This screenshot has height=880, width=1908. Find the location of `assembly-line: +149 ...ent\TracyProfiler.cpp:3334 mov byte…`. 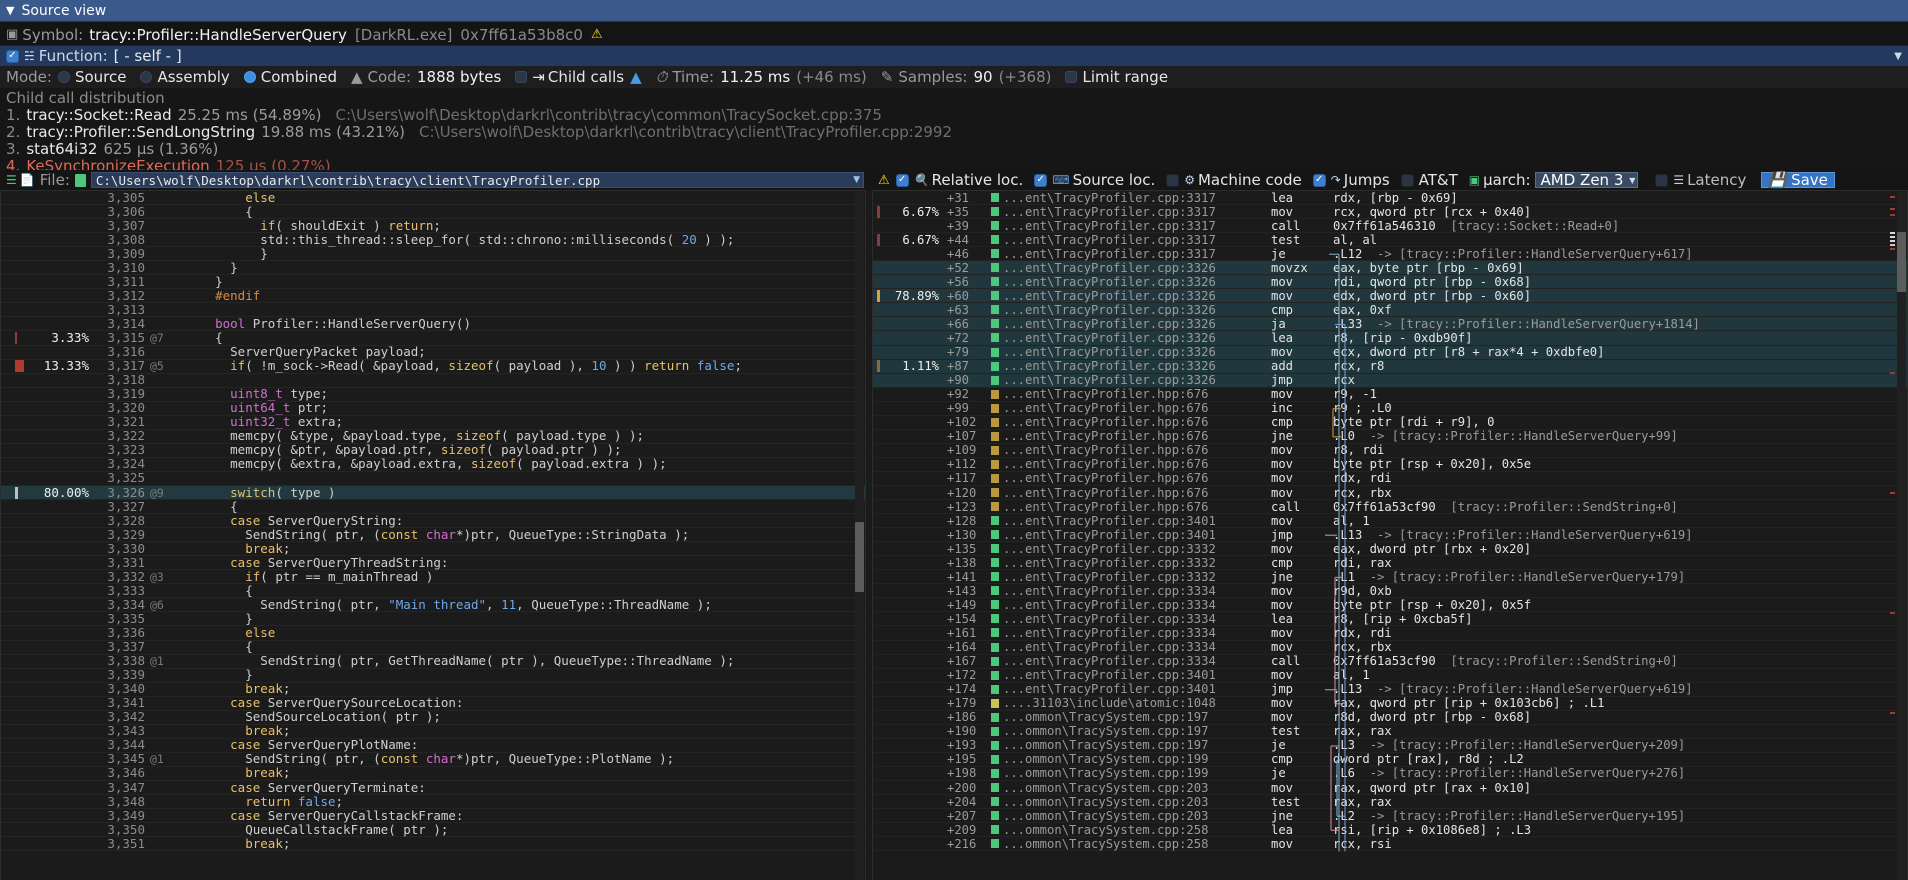

assembly-line: +149 ...ent\TracyProfiler.cpp:3334 mov byte… is located at coordinates (1390, 605).